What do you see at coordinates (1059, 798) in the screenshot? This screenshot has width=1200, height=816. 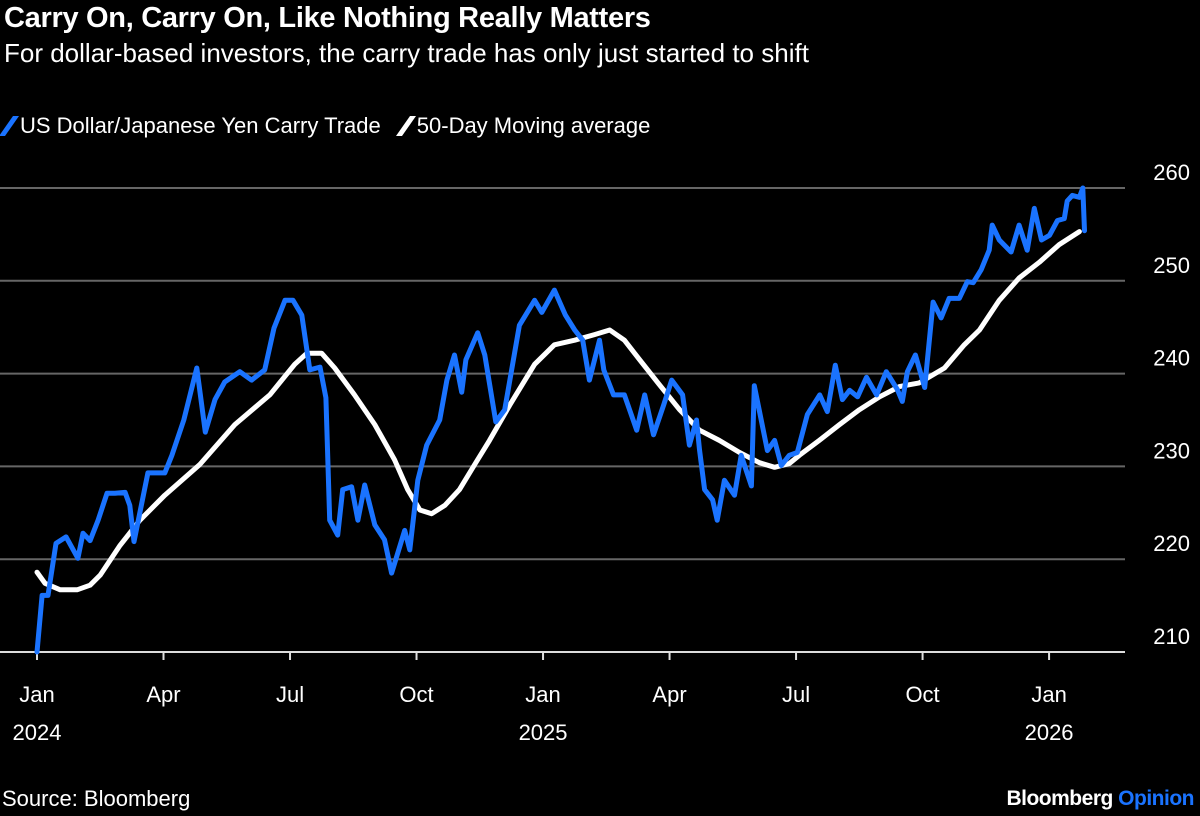 I see `brand-name: Bloomberg` at bounding box center [1059, 798].